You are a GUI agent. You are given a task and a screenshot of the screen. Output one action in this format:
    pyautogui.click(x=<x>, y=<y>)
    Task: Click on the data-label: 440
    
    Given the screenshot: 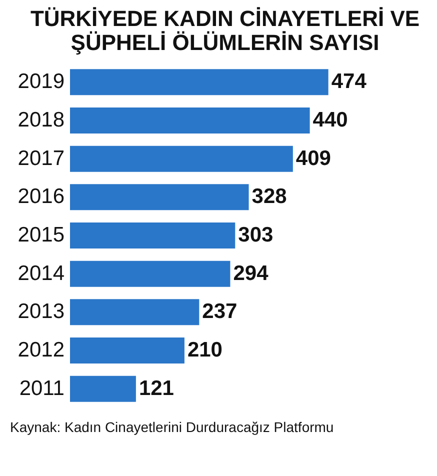 What is the action you would take?
    pyautogui.click(x=330, y=120)
    